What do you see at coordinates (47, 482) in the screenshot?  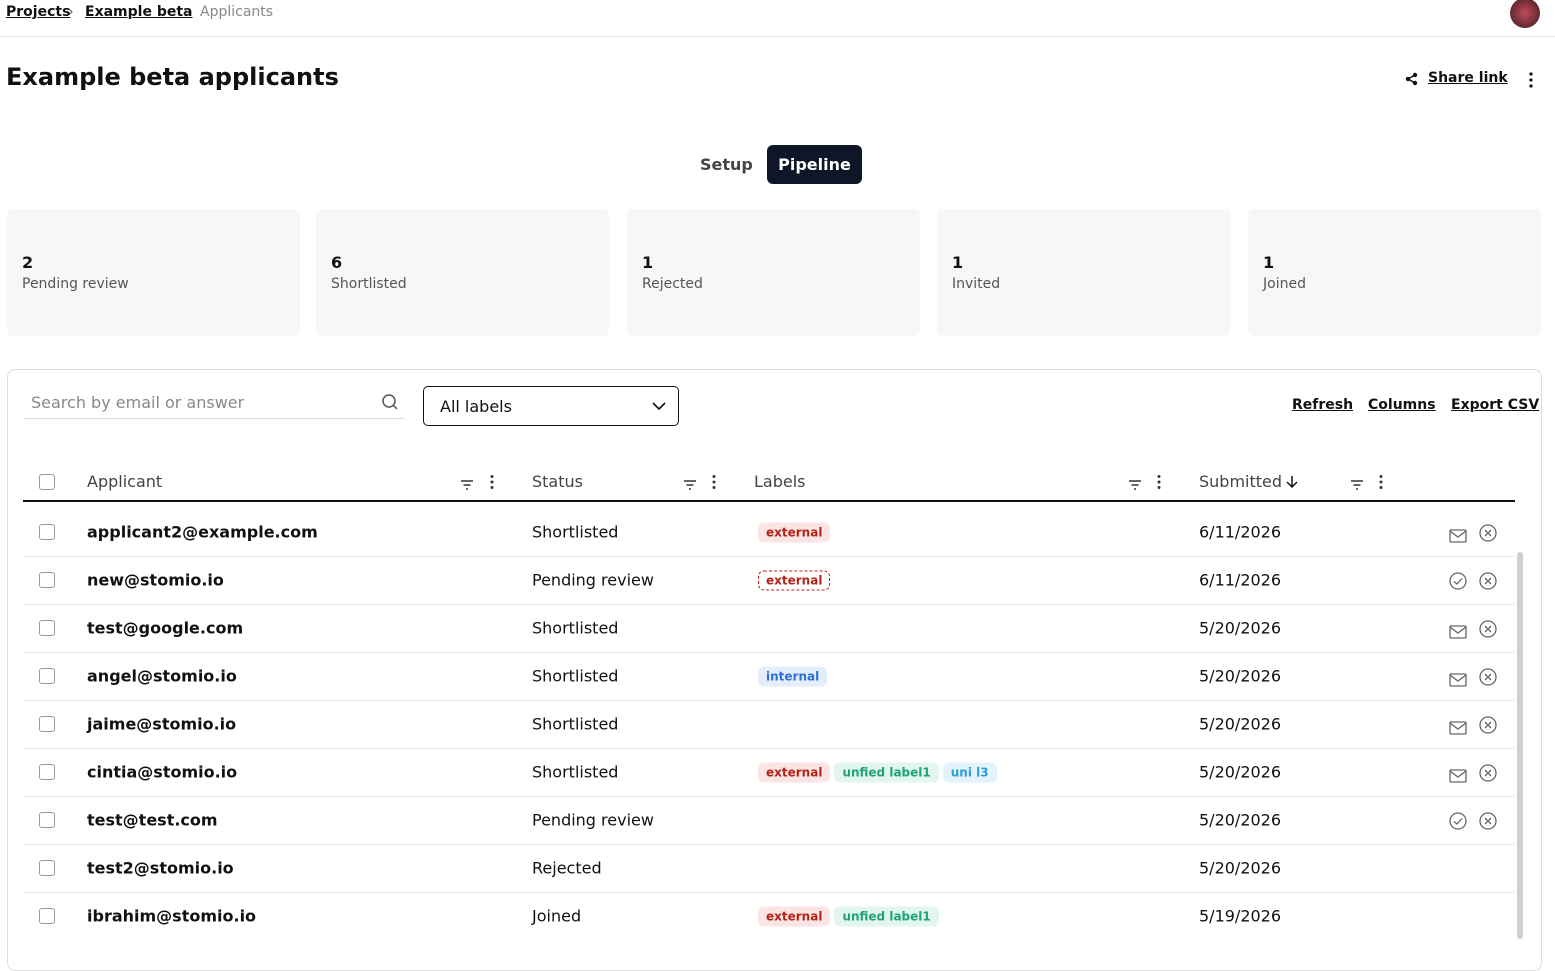 I see `select-all` at bounding box center [47, 482].